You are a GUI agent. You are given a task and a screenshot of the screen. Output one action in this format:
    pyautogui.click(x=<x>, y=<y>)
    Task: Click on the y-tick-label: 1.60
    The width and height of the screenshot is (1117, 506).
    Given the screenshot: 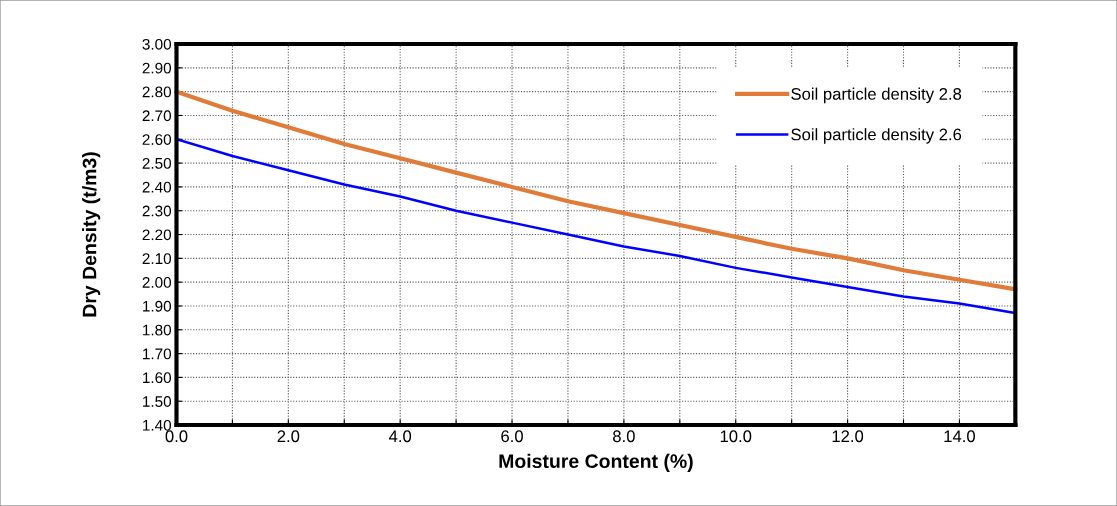 What is the action you would take?
    pyautogui.click(x=157, y=378)
    